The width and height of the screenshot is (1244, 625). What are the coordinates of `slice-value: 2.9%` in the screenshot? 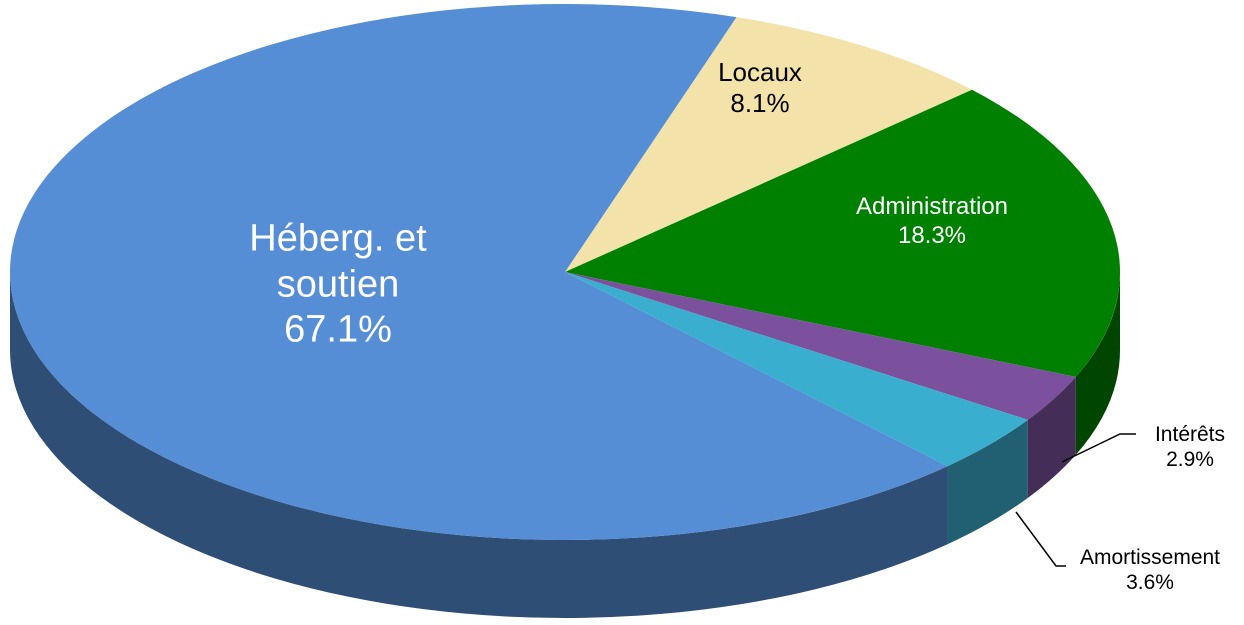 It's located at (1190, 459).